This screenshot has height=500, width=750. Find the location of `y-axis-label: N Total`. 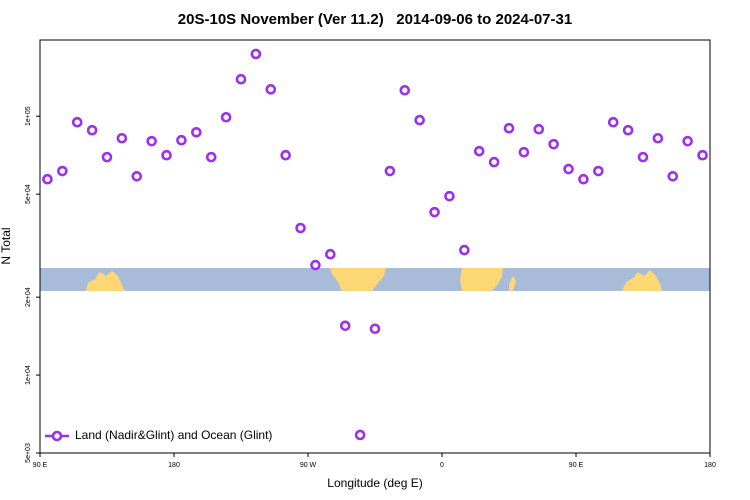

y-axis-label: N Total is located at coordinates (6, 245).